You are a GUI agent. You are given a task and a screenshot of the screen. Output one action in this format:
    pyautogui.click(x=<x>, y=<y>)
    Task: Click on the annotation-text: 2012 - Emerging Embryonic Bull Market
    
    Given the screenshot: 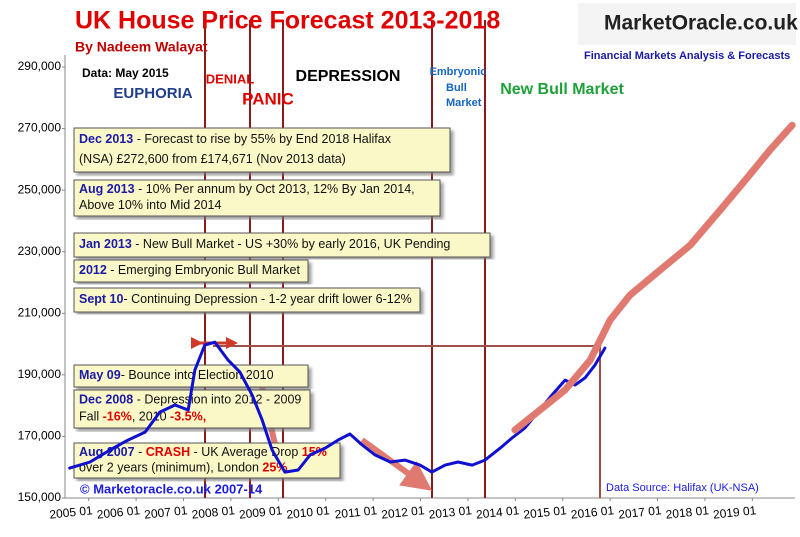 What is the action you would take?
    pyautogui.click(x=189, y=270)
    